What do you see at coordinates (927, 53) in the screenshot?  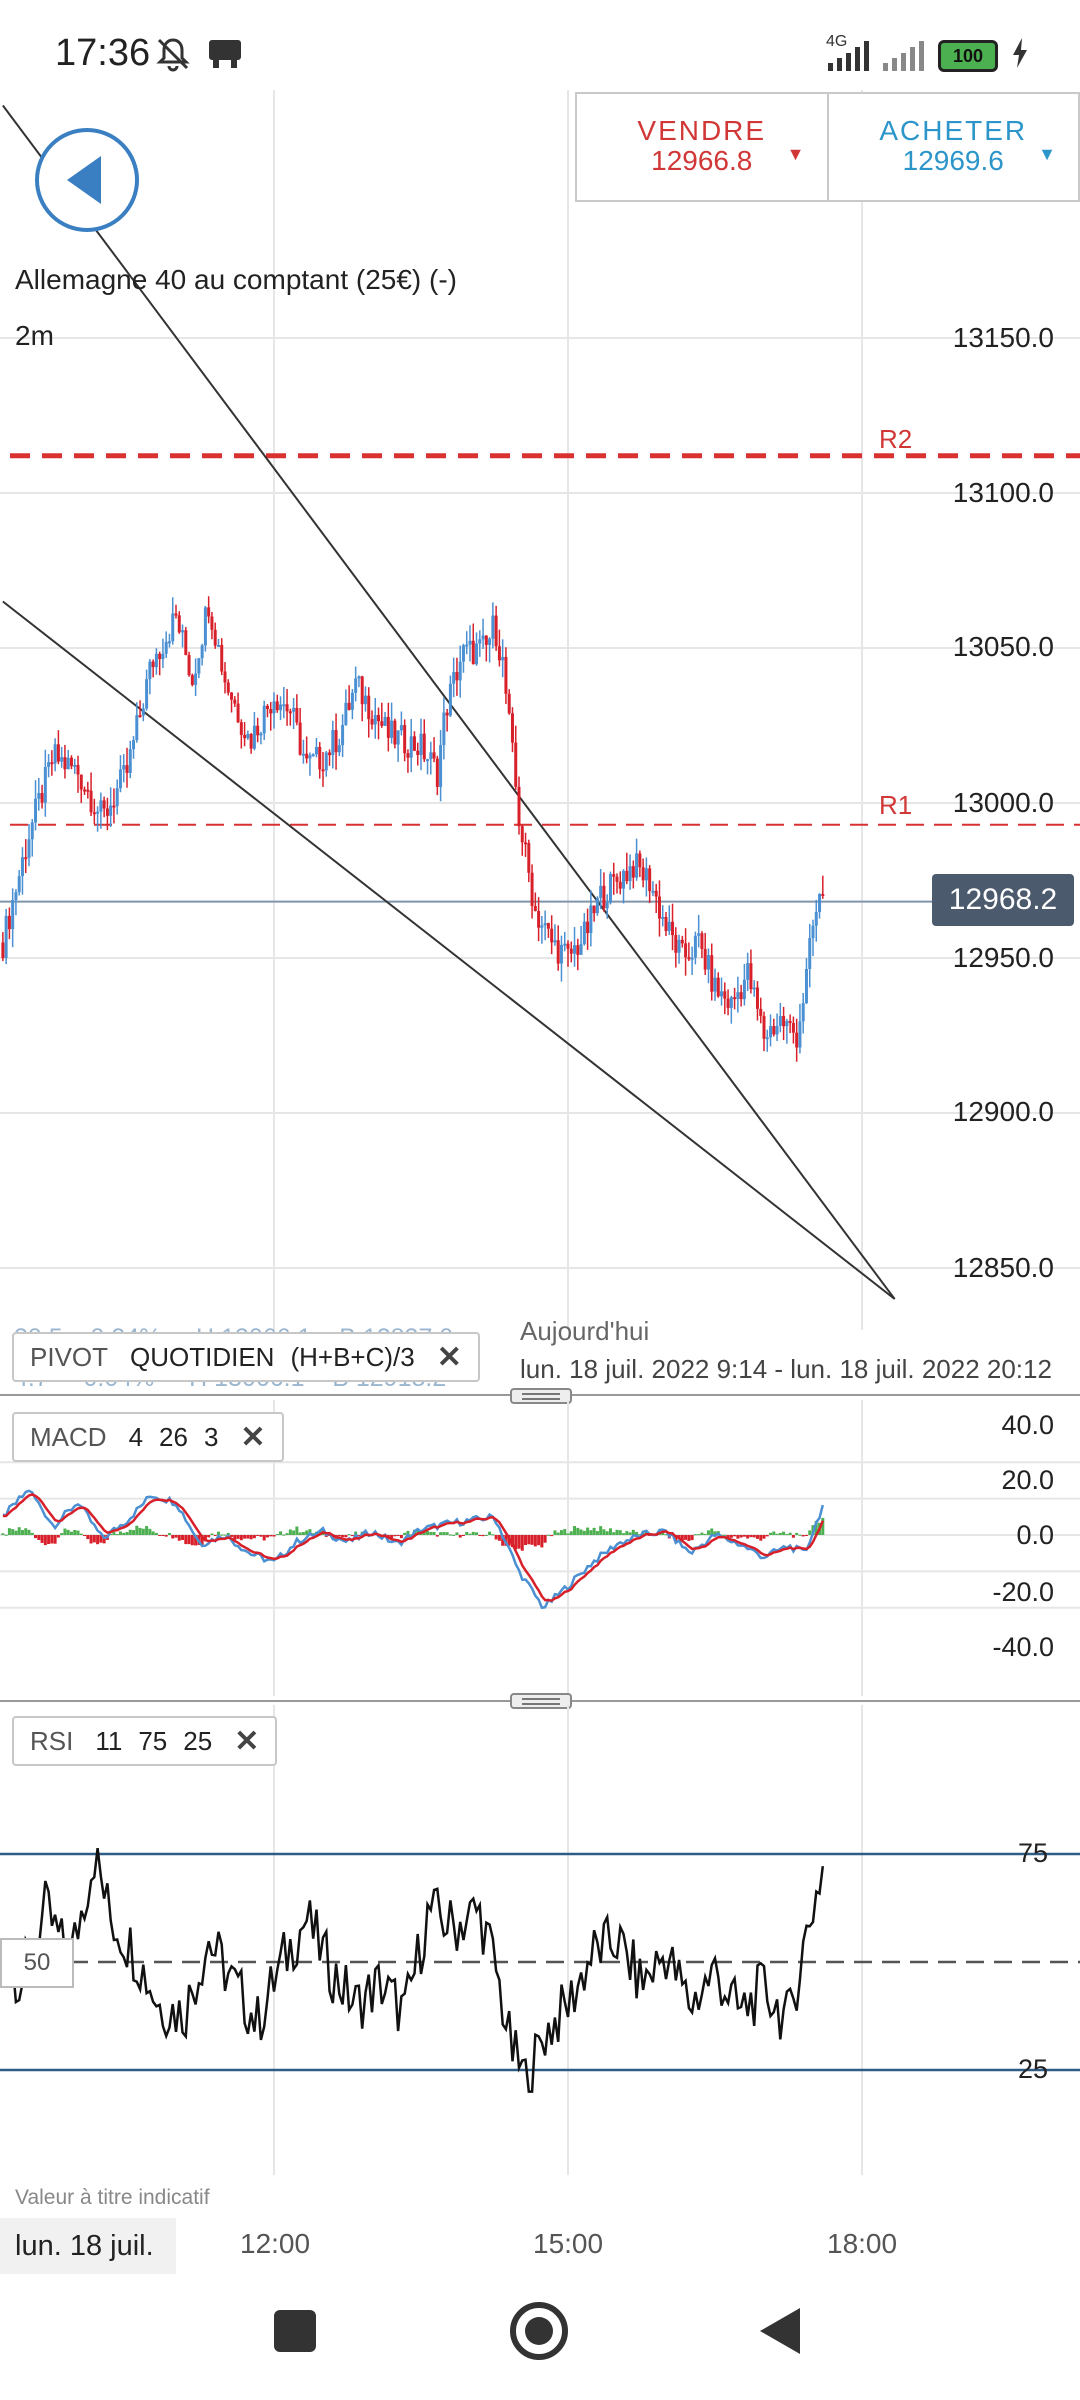 I see `status-icons: 4G 100` at bounding box center [927, 53].